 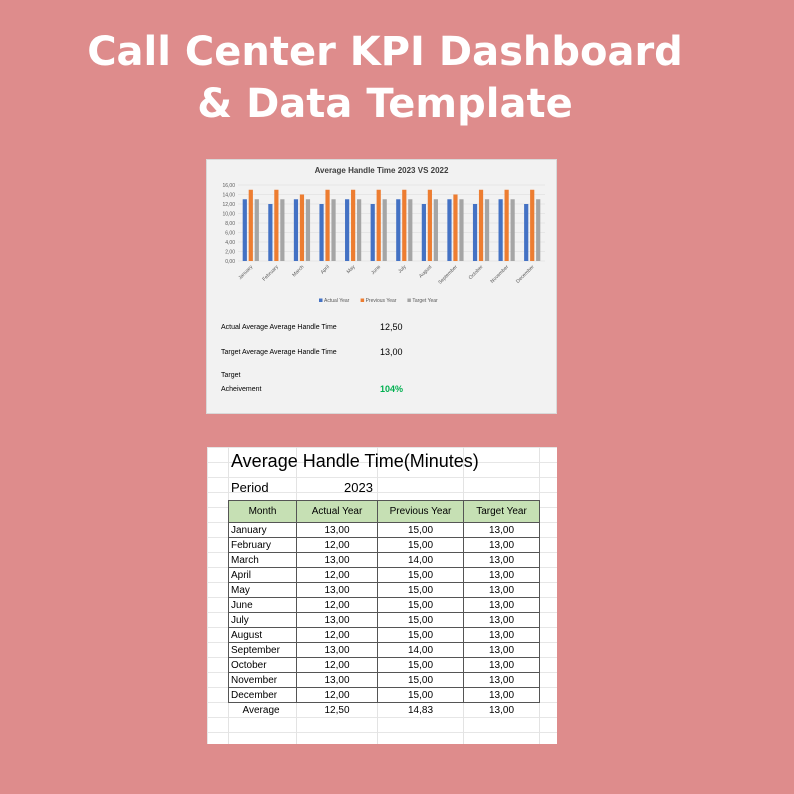 I want to click on x-tick-label: August, so click(x=426, y=272).